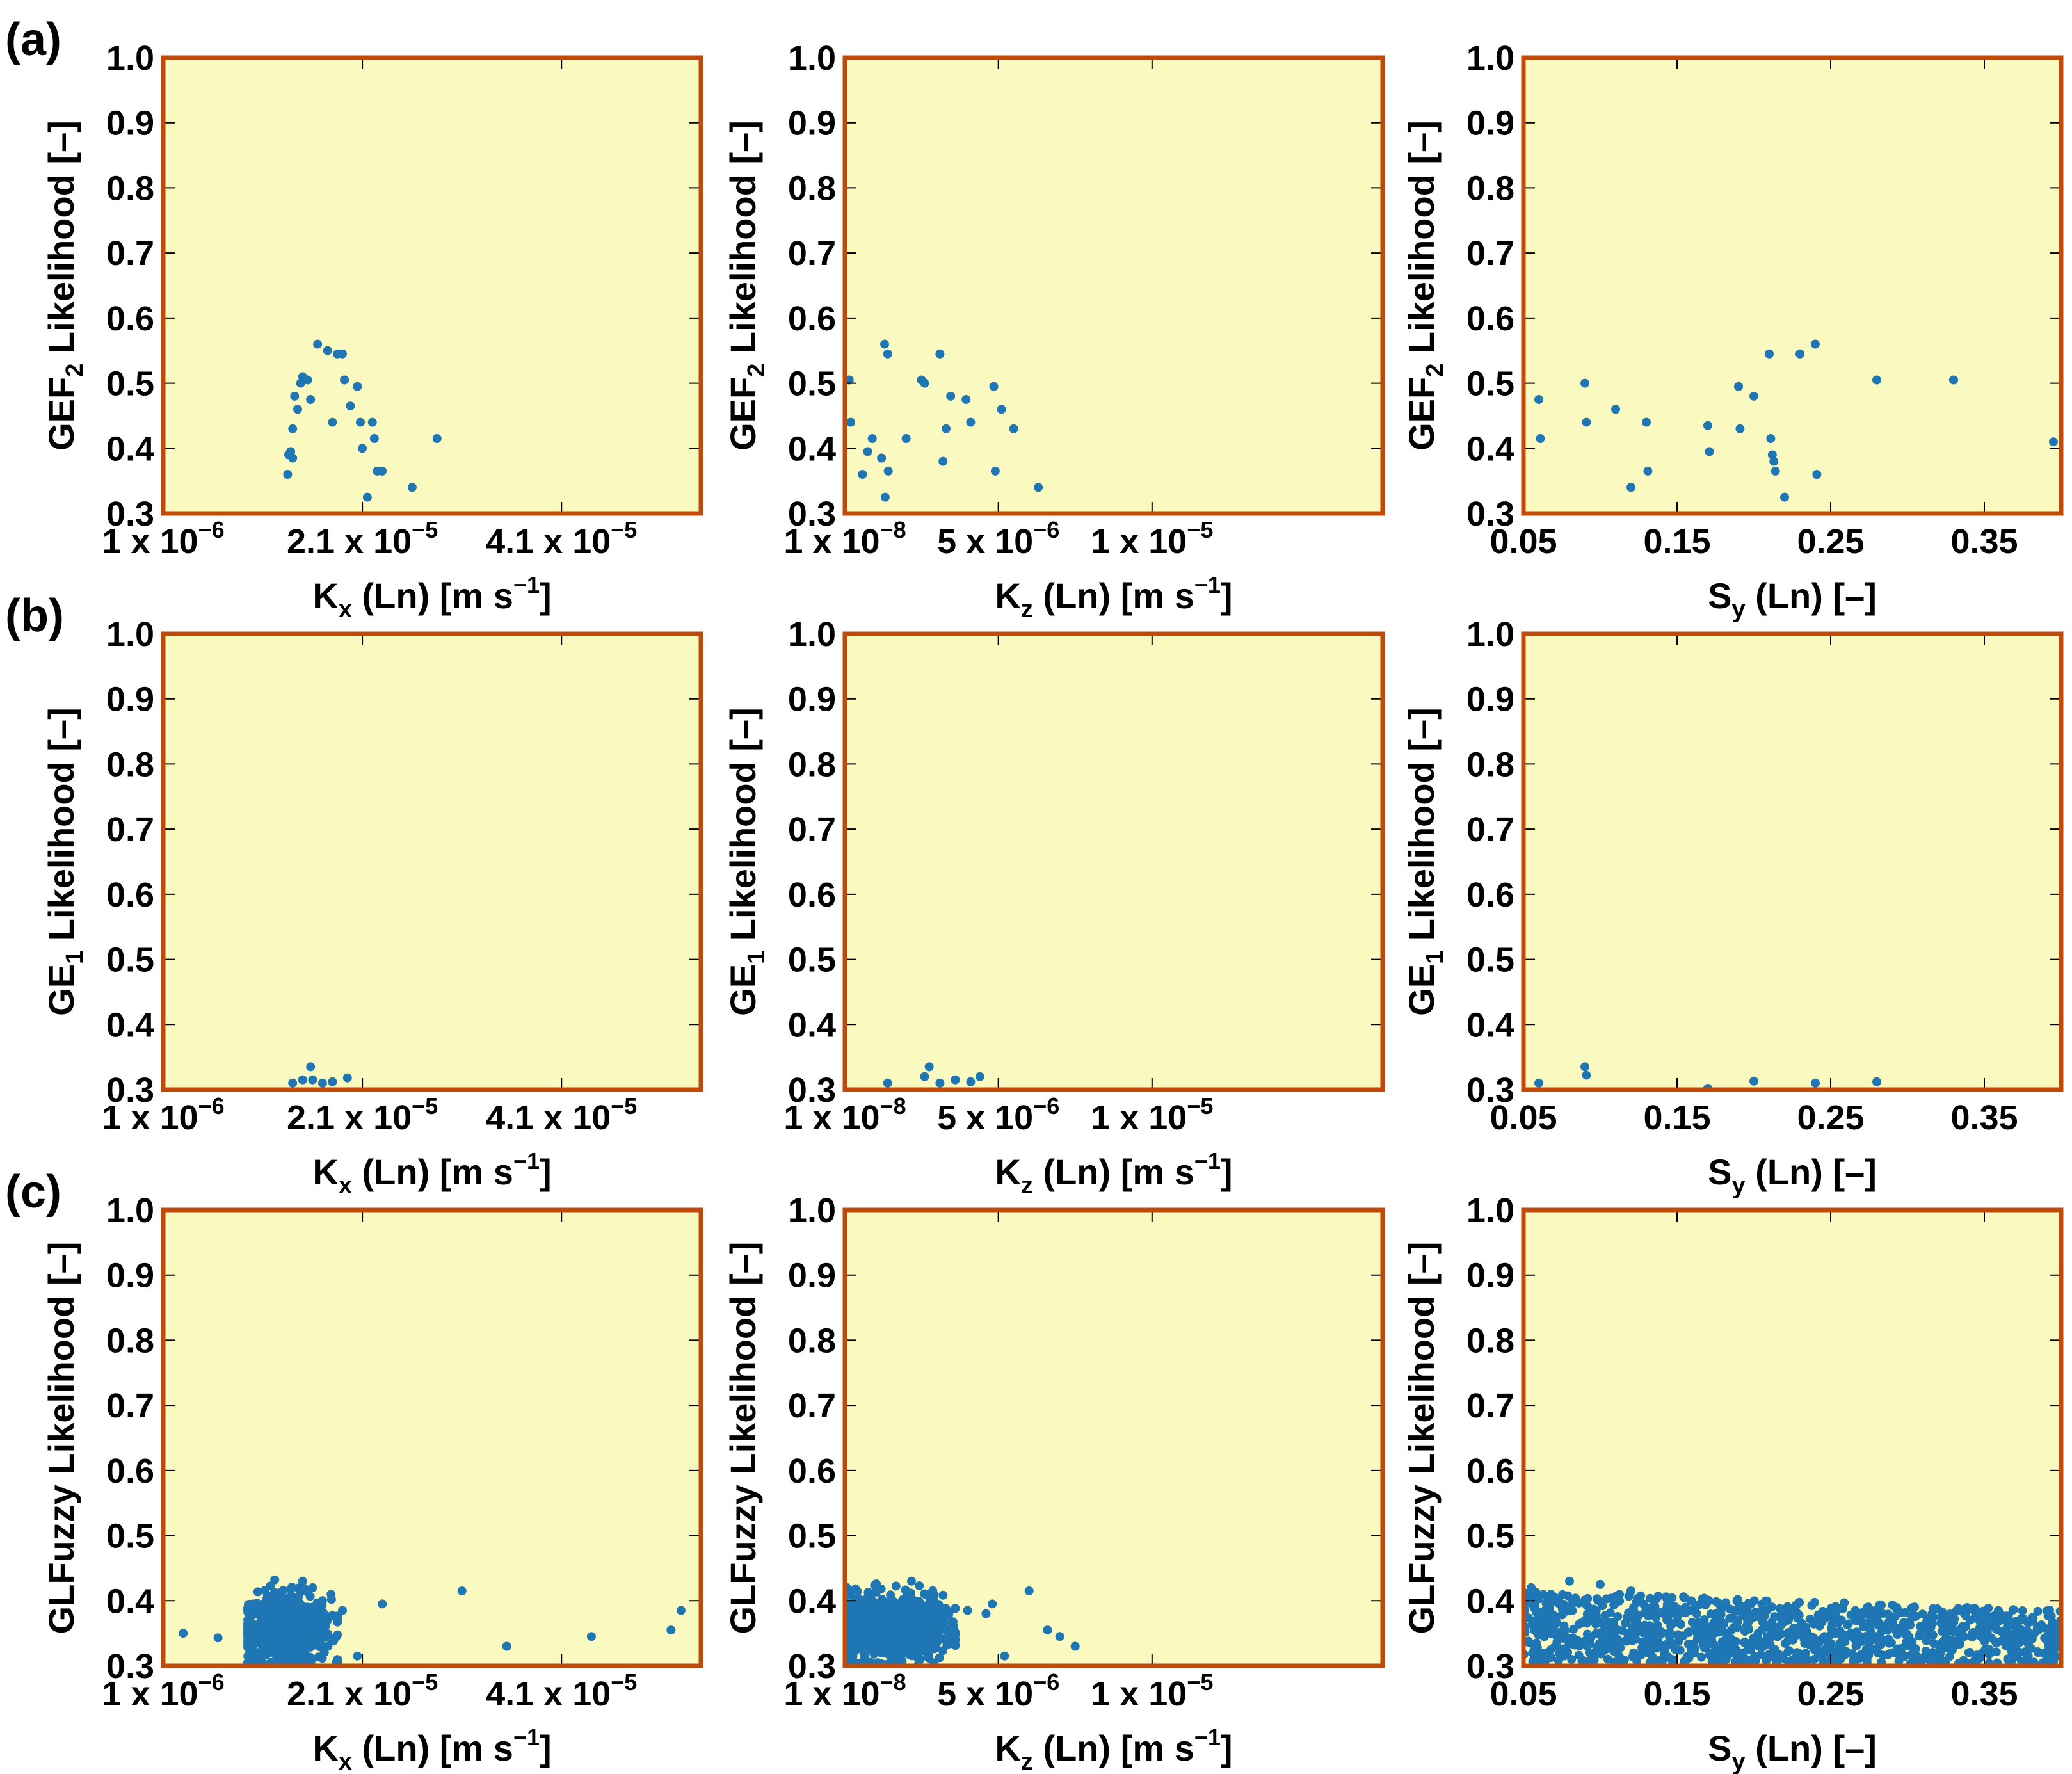  Describe the element at coordinates (130, 514) in the screenshot. I see `y-tick-label: 0.3` at that location.